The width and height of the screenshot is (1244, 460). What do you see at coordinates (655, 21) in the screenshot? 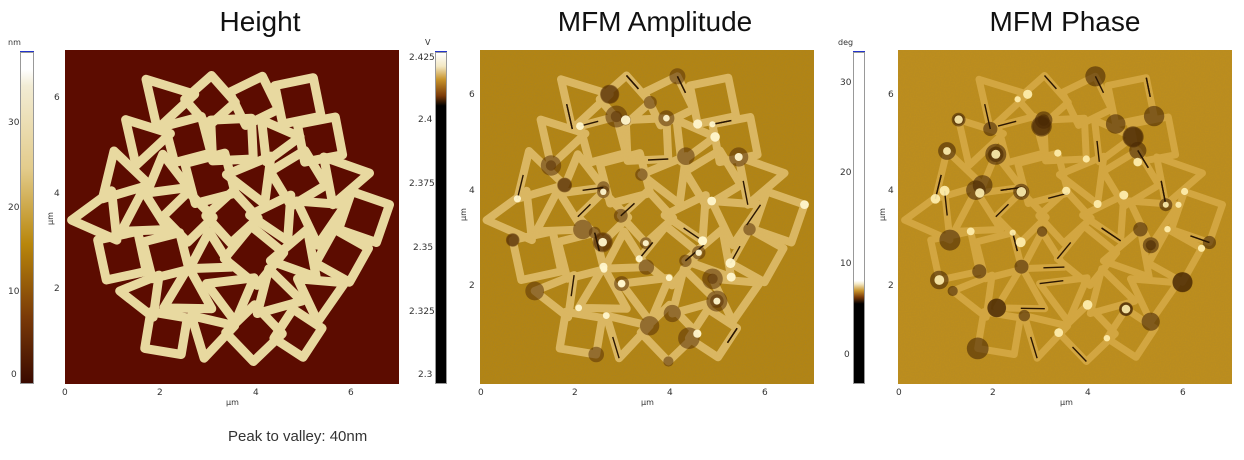
I see `panel-title: MFM Amplitude` at bounding box center [655, 21].